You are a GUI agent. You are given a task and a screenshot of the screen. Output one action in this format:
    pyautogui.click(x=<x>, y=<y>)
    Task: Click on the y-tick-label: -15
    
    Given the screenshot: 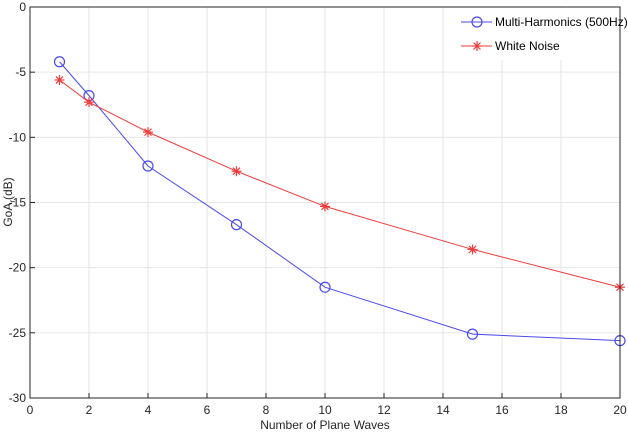 What is the action you would take?
    pyautogui.click(x=18, y=203)
    